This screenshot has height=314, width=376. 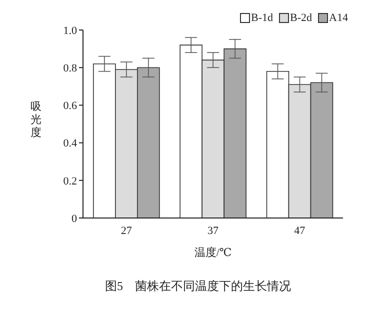 I want to click on legend-label: B-1d, so click(x=262, y=18).